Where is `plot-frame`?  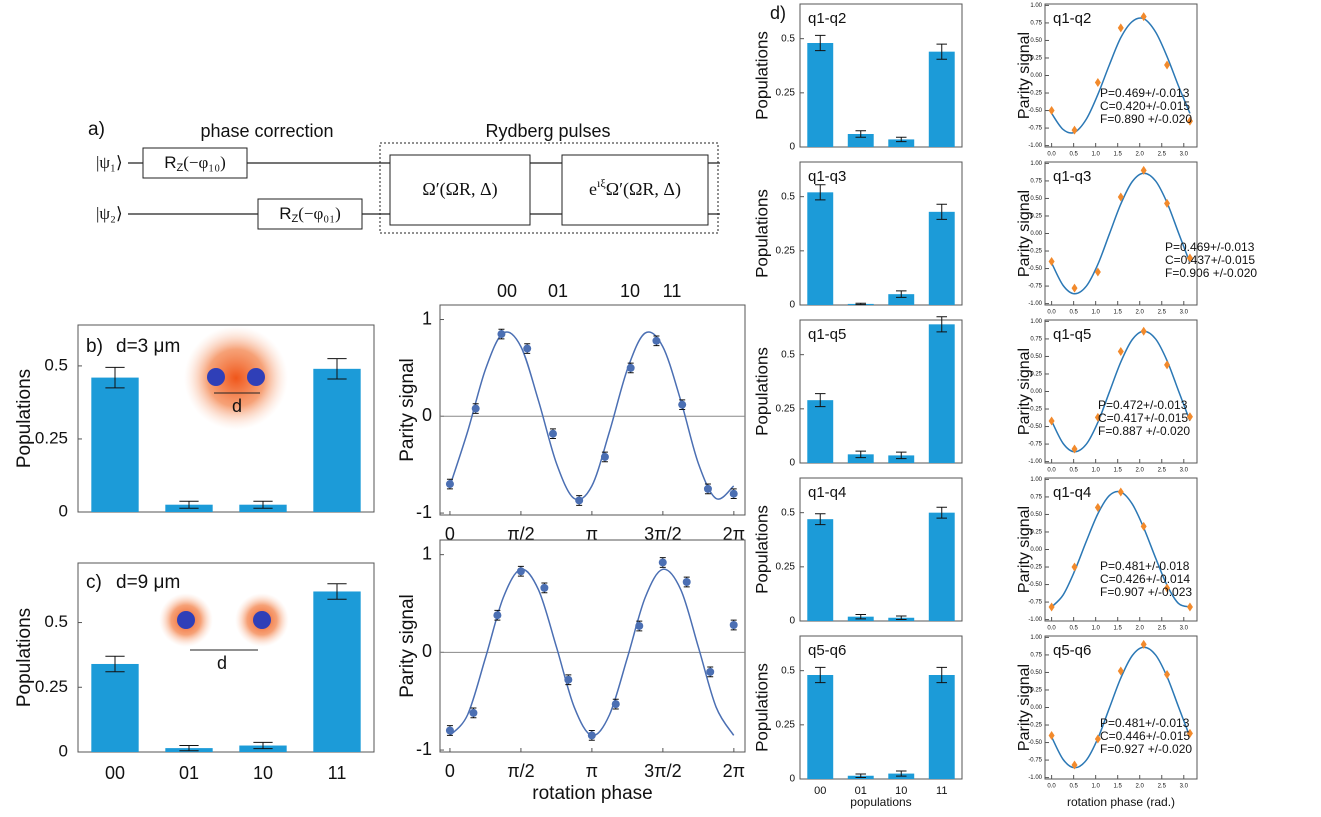 plot-frame is located at coordinates (592, 646).